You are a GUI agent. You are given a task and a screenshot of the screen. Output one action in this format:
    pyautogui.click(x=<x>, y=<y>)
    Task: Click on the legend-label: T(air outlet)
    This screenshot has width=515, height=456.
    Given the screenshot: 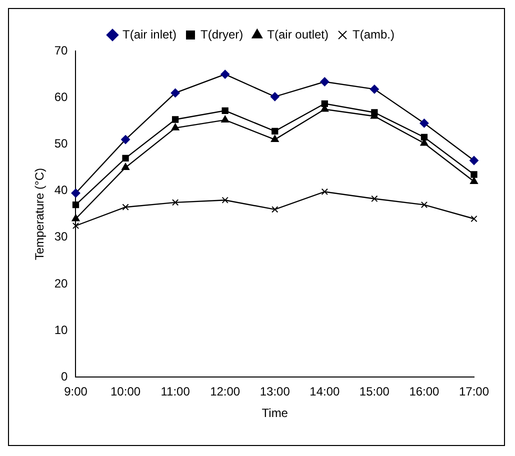 What is the action you would take?
    pyautogui.click(x=298, y=34)
    